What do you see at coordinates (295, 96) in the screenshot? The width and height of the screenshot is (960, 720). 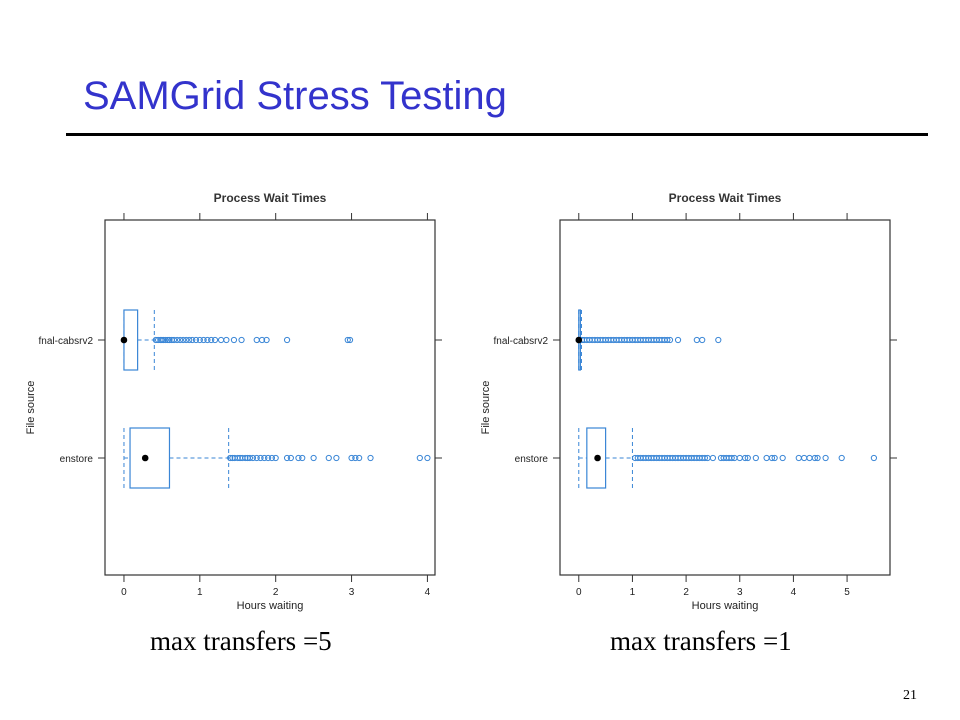 I see `slide-title: SAMGrid Stress Testing` at bounding box center [295, 96].